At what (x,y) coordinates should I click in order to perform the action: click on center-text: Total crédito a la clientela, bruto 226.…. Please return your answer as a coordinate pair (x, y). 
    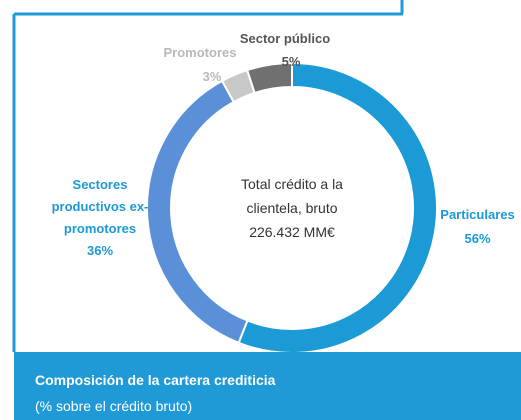
    Looking at the image, I should click on (292, 208).